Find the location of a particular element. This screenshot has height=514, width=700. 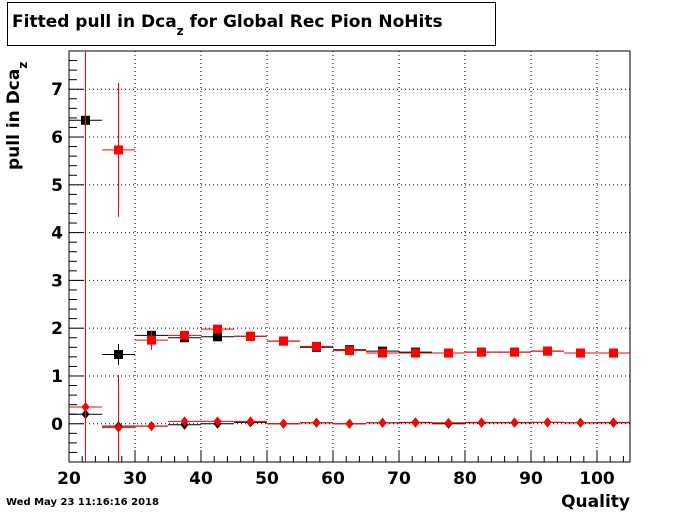

y-tick-label: 7 is located at coordinates (57, 90).